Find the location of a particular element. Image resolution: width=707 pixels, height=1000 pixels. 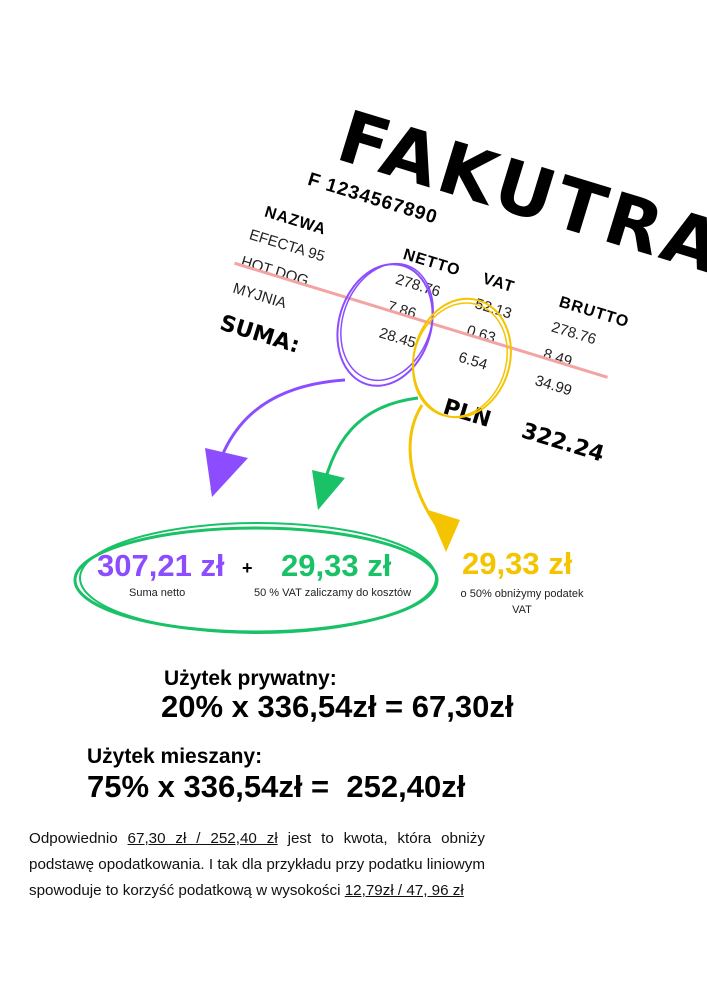

private-use-heading: Użytek prywatny: is located at coordinates (250, 678).